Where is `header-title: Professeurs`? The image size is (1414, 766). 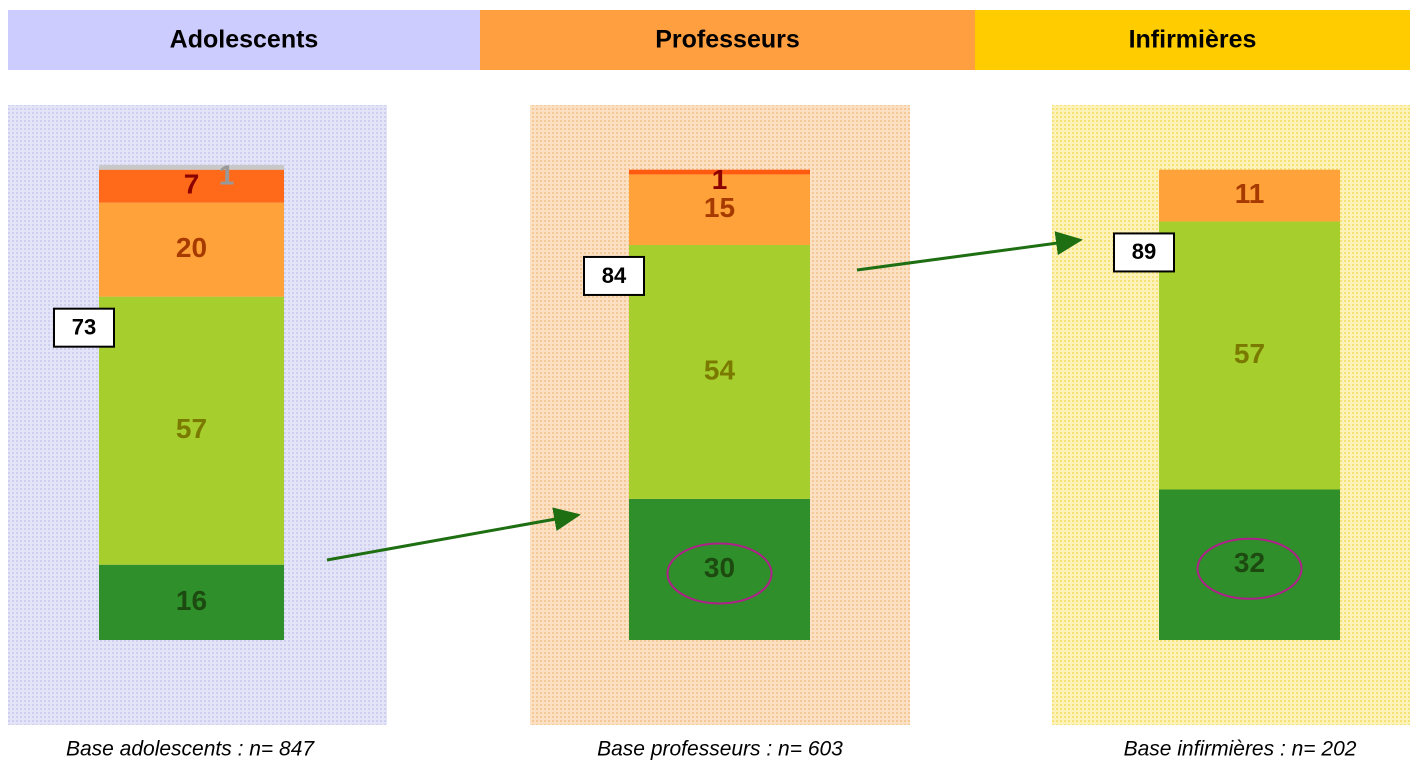
header-title: Professeurs is located at coordinates (727, 40).